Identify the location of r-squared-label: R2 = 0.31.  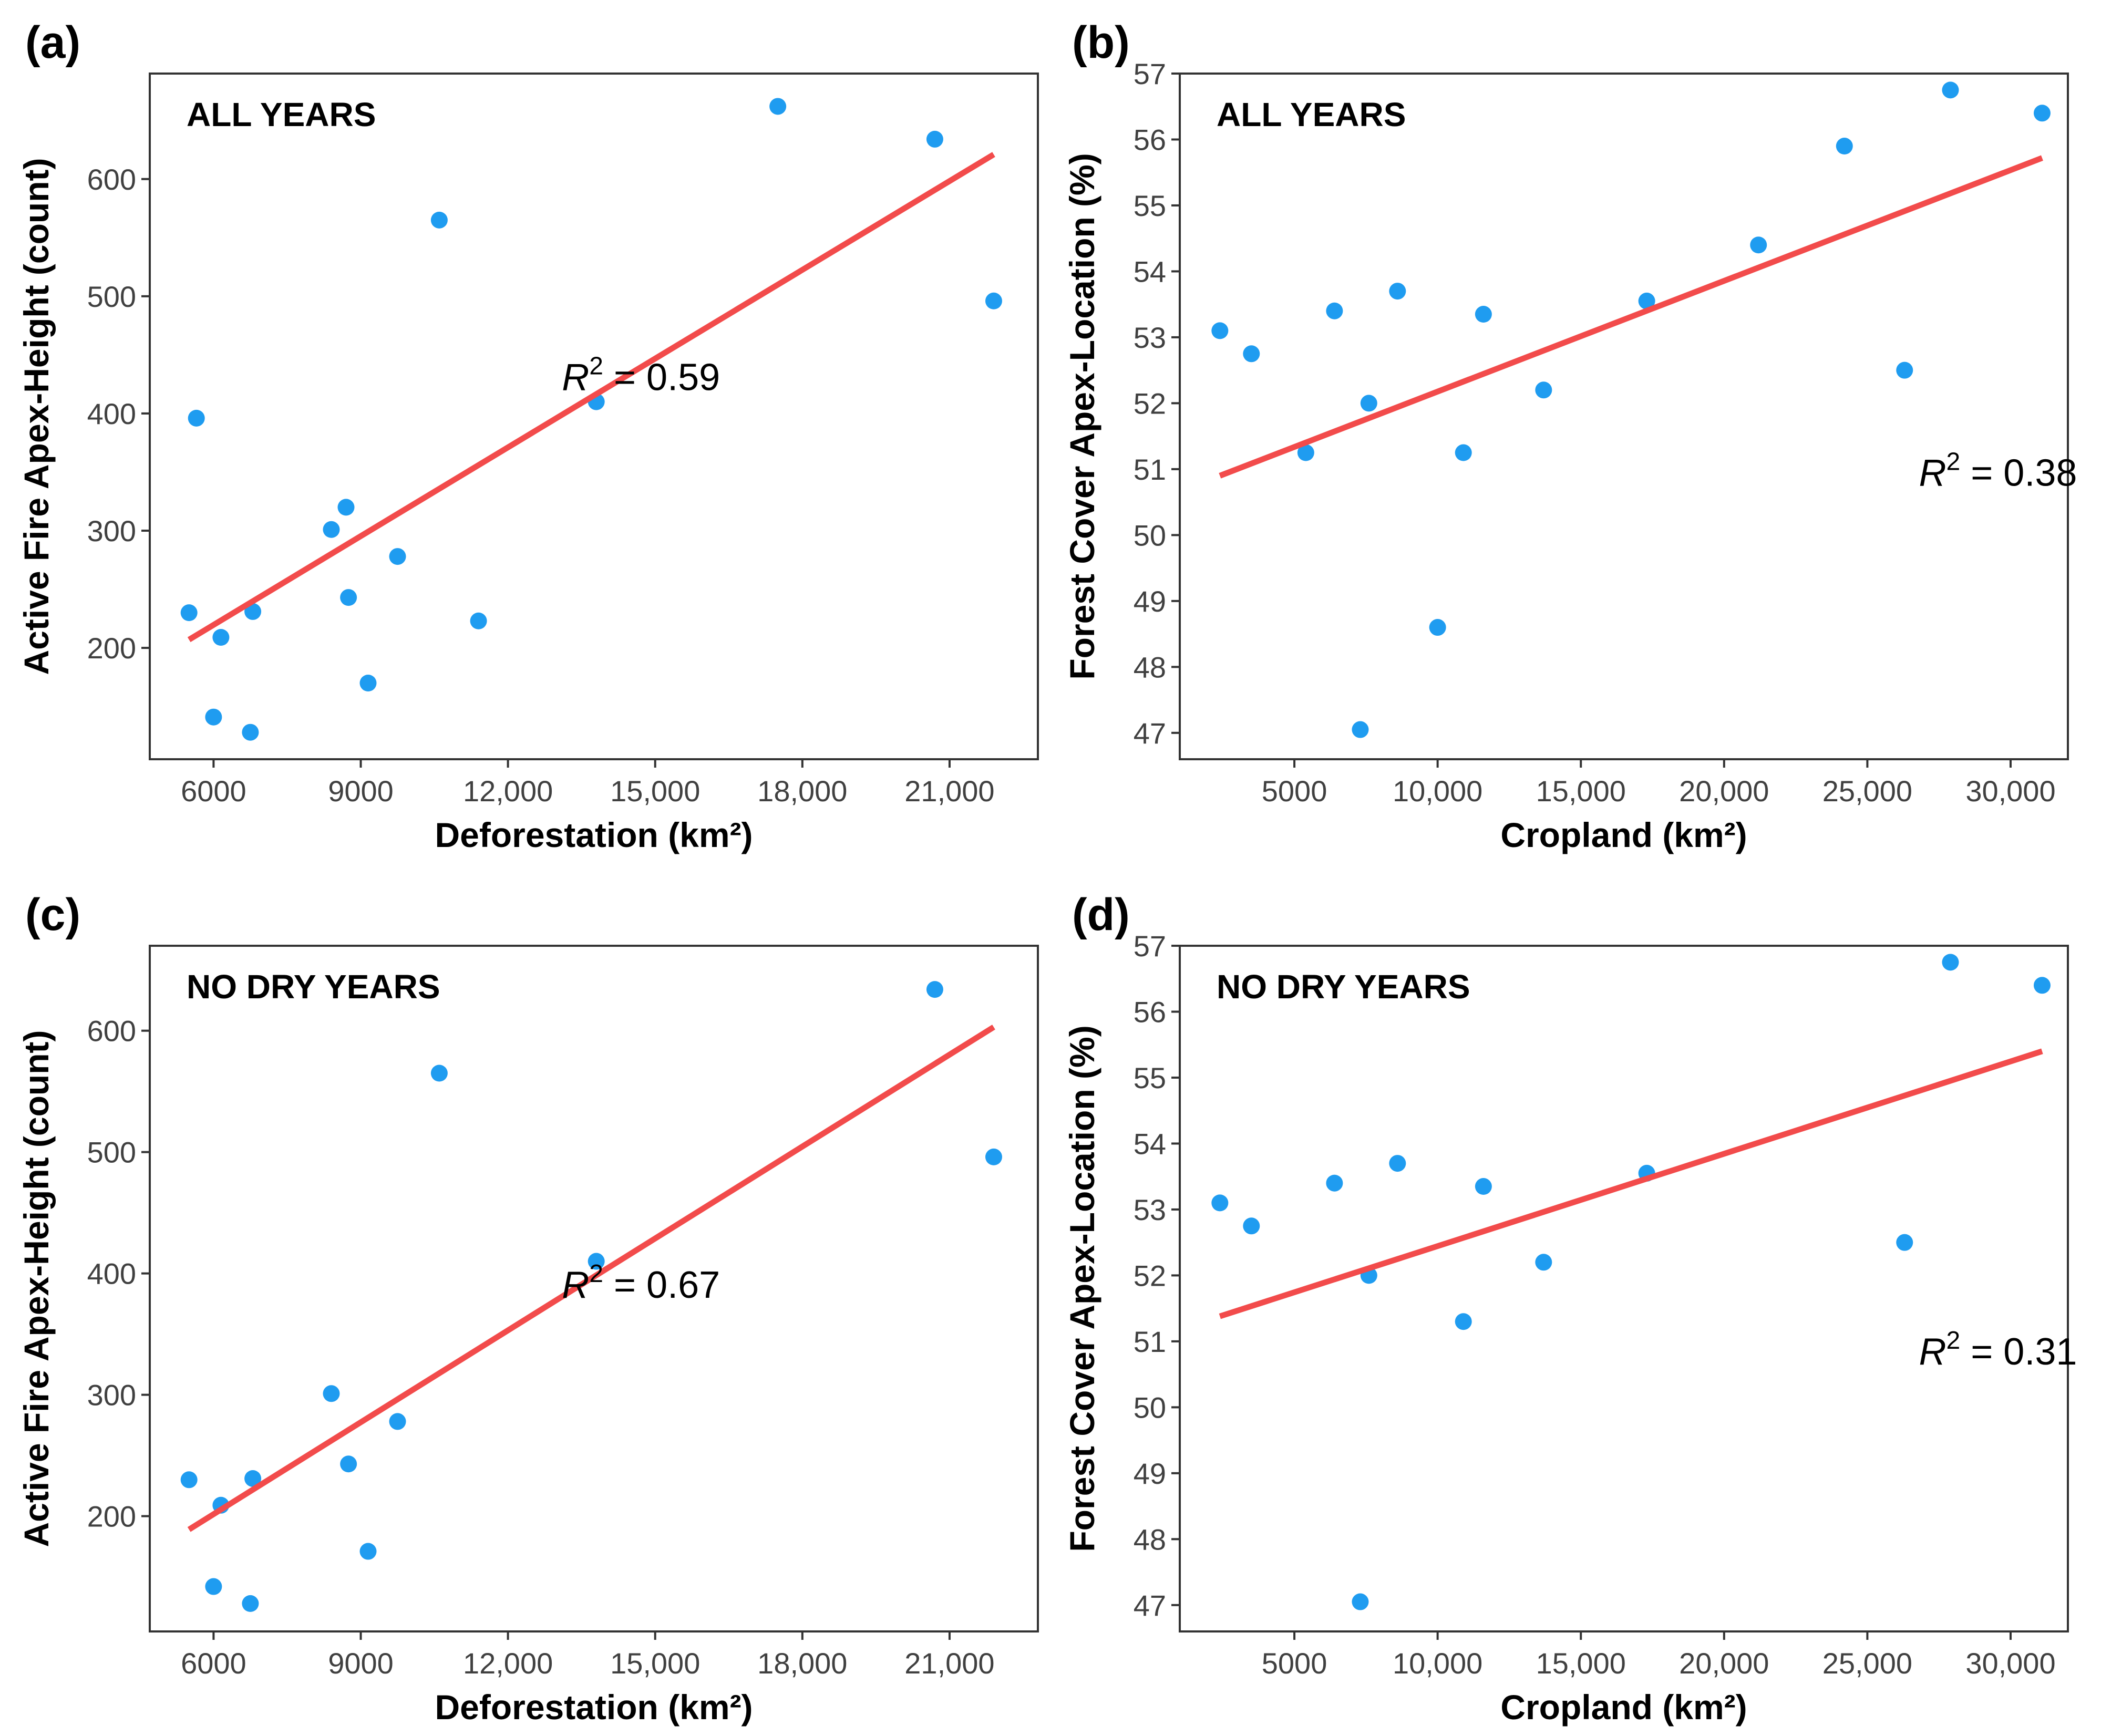
(1998, 1350).